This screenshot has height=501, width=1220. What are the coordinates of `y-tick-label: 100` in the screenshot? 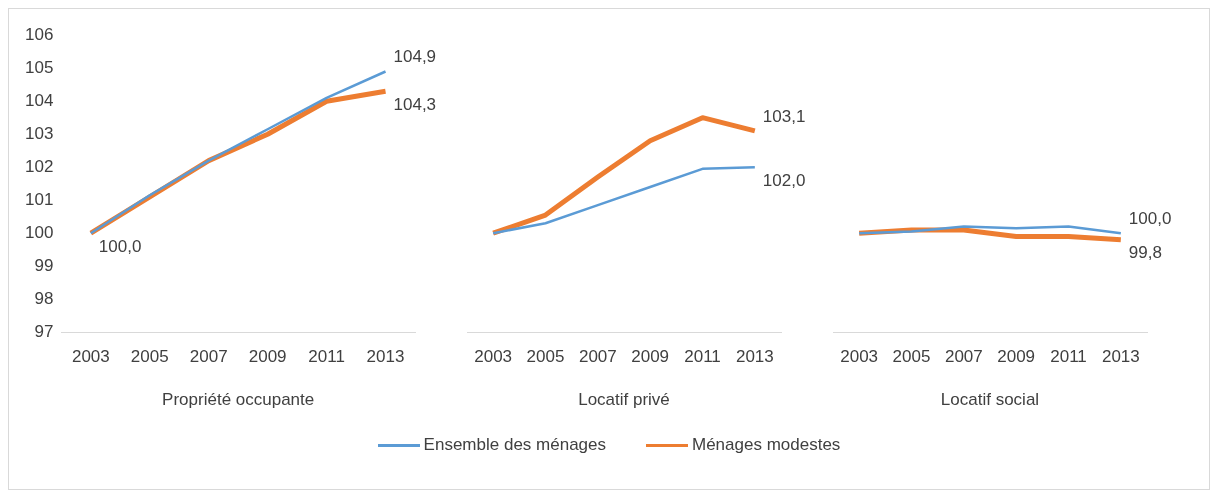 It's located at (39, 232).